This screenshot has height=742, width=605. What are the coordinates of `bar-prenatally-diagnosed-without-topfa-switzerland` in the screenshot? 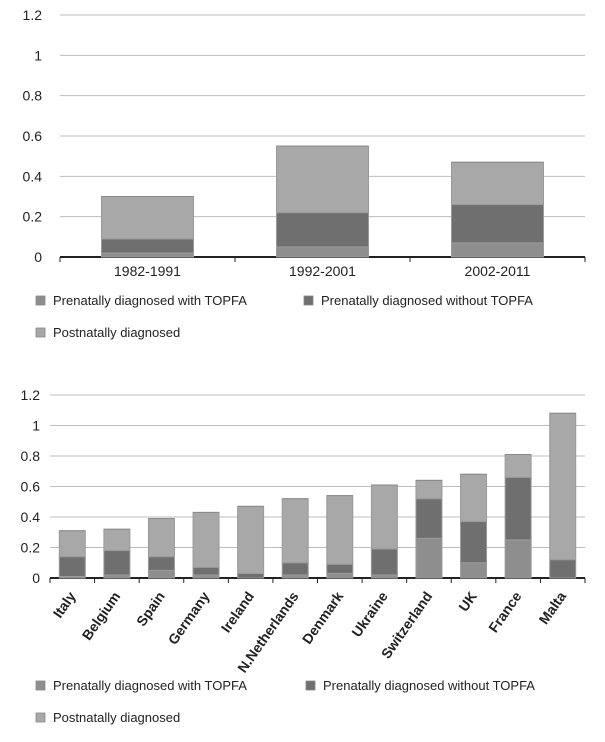 It's located at (429, 518).